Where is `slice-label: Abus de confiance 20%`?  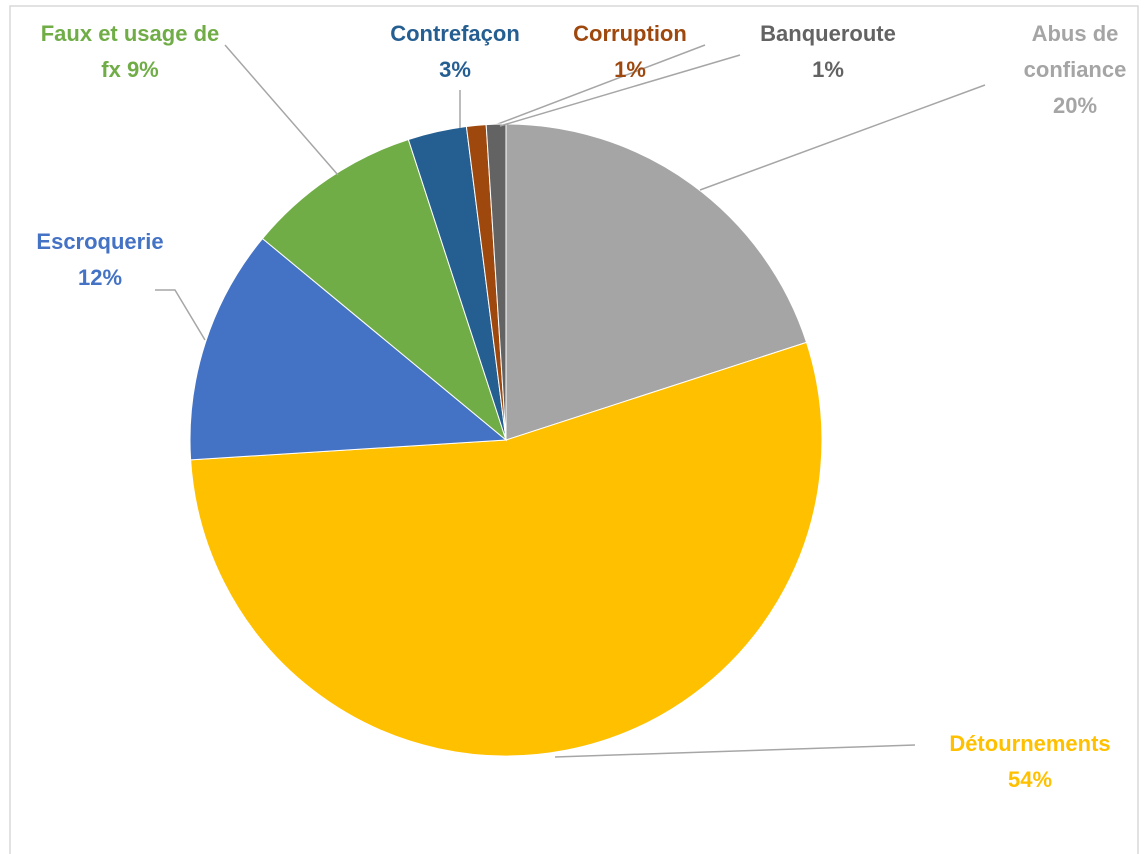 slice-label: Abus de confiance 20% is located at coordinates (1074, 70).